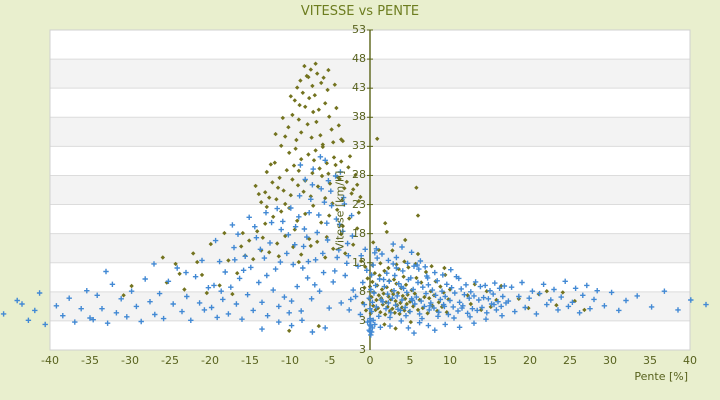  What do you see at coordinates (570, 360) in the screenshot?
I see `x-tick-label: 25` at bounding box center [570, 360].